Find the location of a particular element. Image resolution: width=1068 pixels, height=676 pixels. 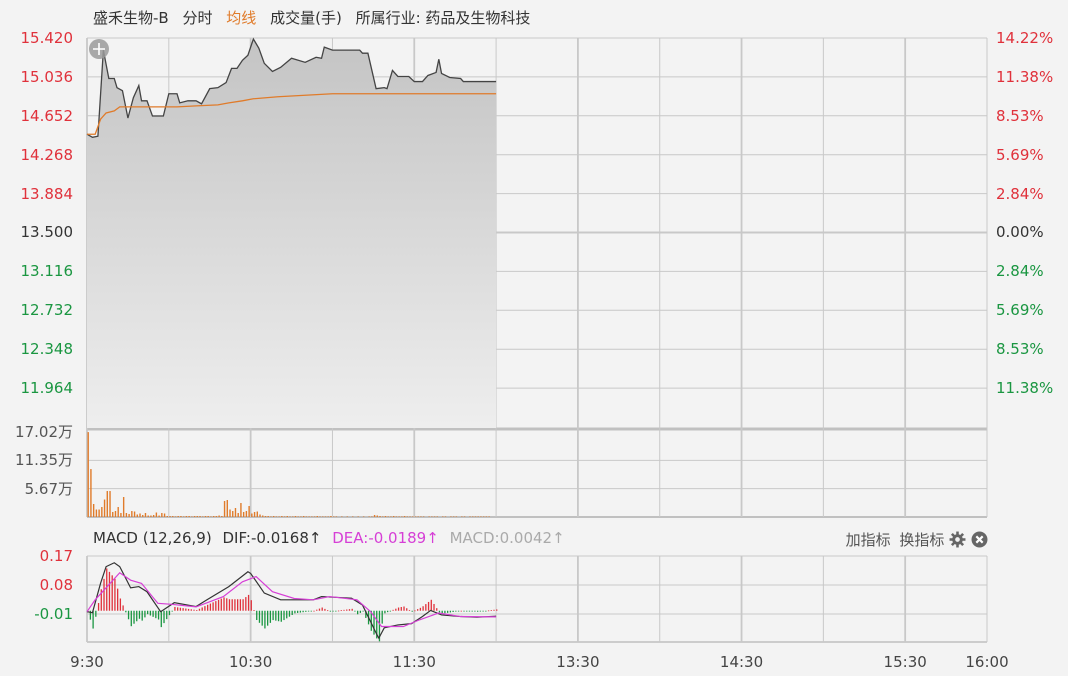

percent-tick-label: 2.84% is located at coordinates (1020, 271).